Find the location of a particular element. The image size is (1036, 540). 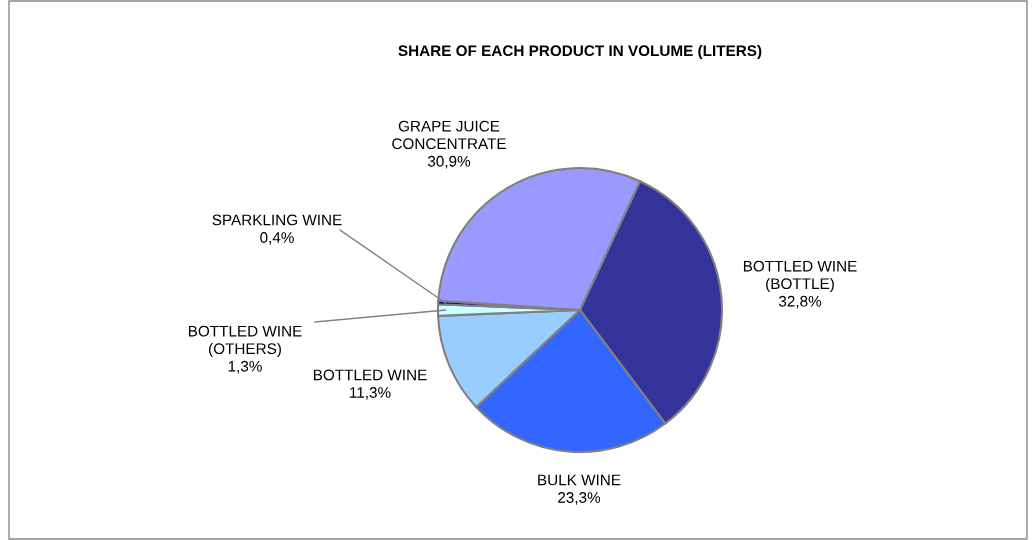

slice-label: BOTTLED WINE is located at coordinates (370, 375).